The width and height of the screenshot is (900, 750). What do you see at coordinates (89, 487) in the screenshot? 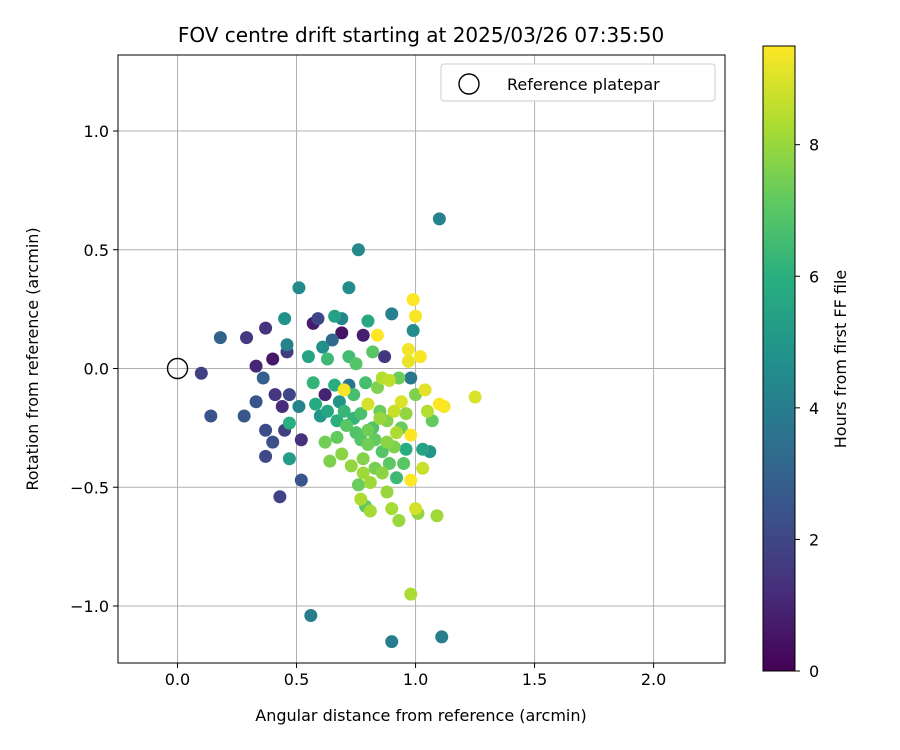
I see `y-tick-label: −0.5` at bounding box center [89, 487].